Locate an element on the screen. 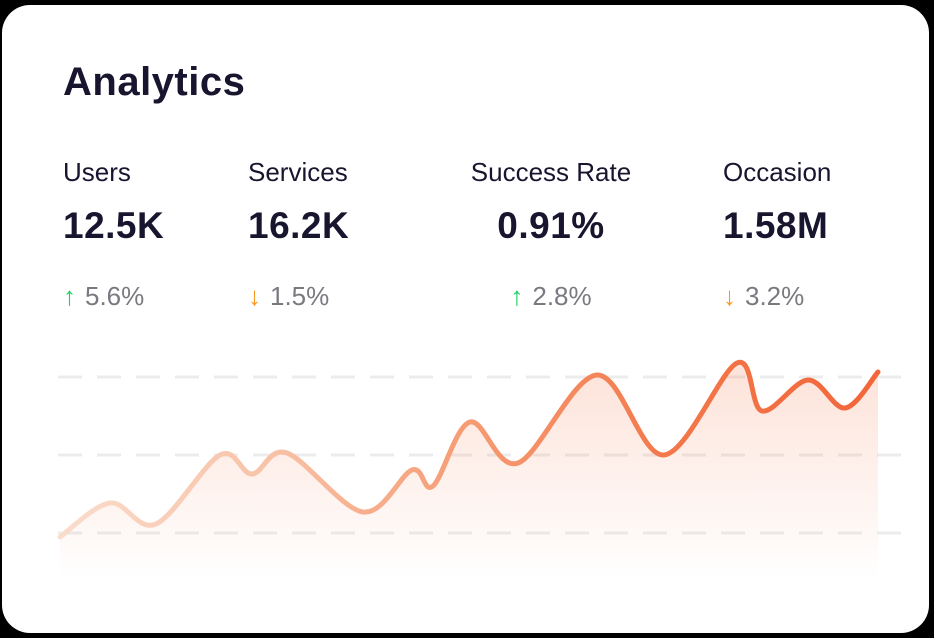 The width and height of the screenshot is (934, 638). stat-delta: ↑ 5.6% is located at coordinates (103, 296).